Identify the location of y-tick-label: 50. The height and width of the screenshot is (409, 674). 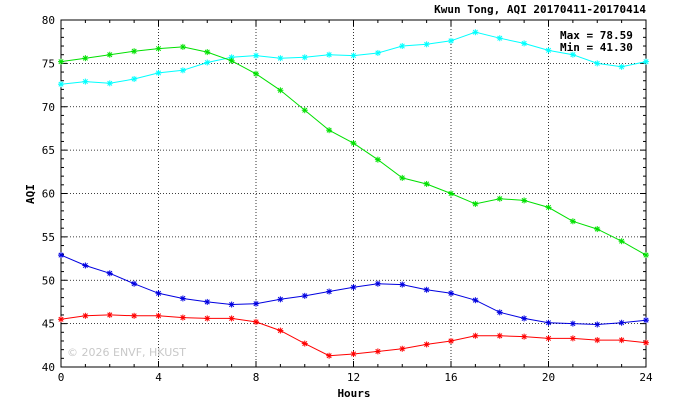
(48, 280).